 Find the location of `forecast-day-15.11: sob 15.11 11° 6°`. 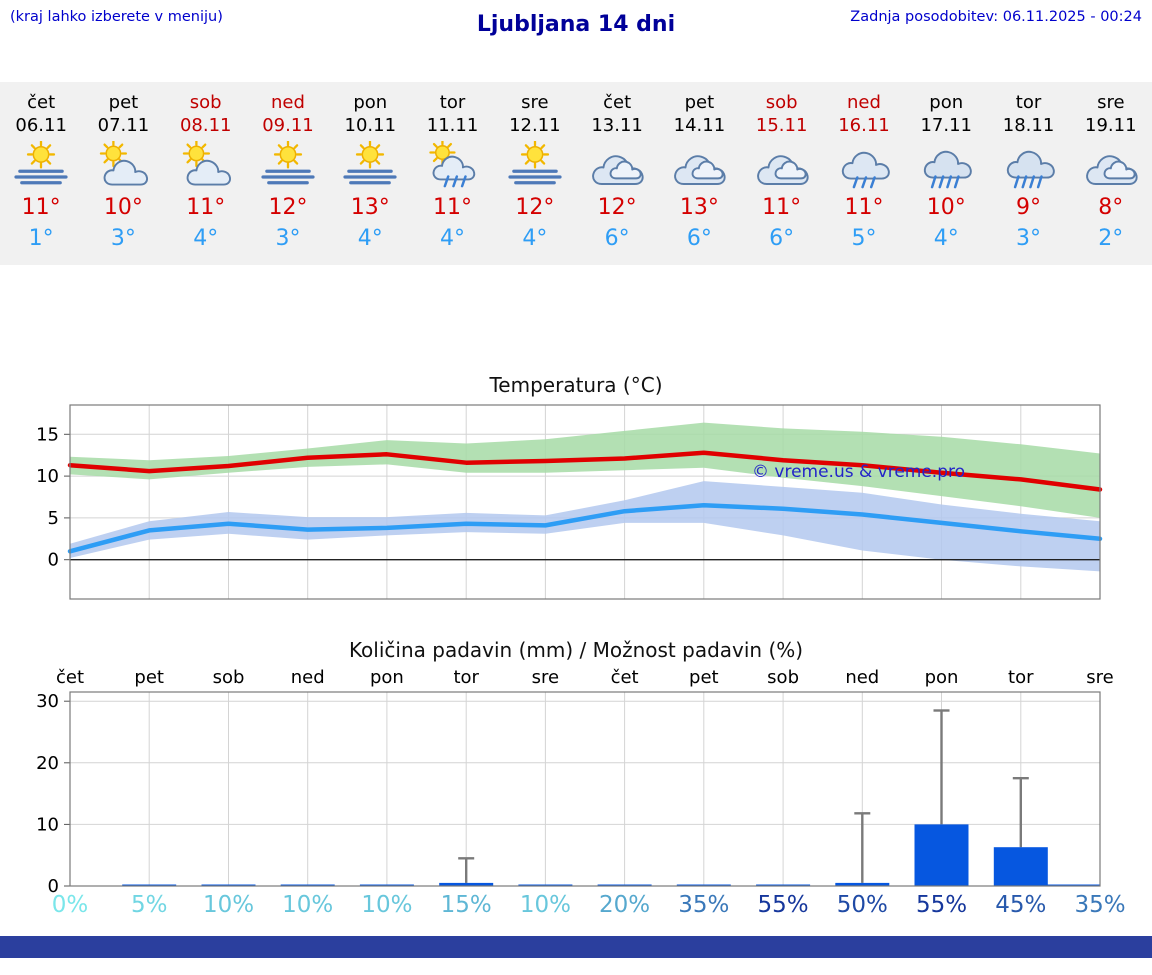

forecast-day-15.11: sob 15.11 11° 6° is located at coordinates (782, 171).